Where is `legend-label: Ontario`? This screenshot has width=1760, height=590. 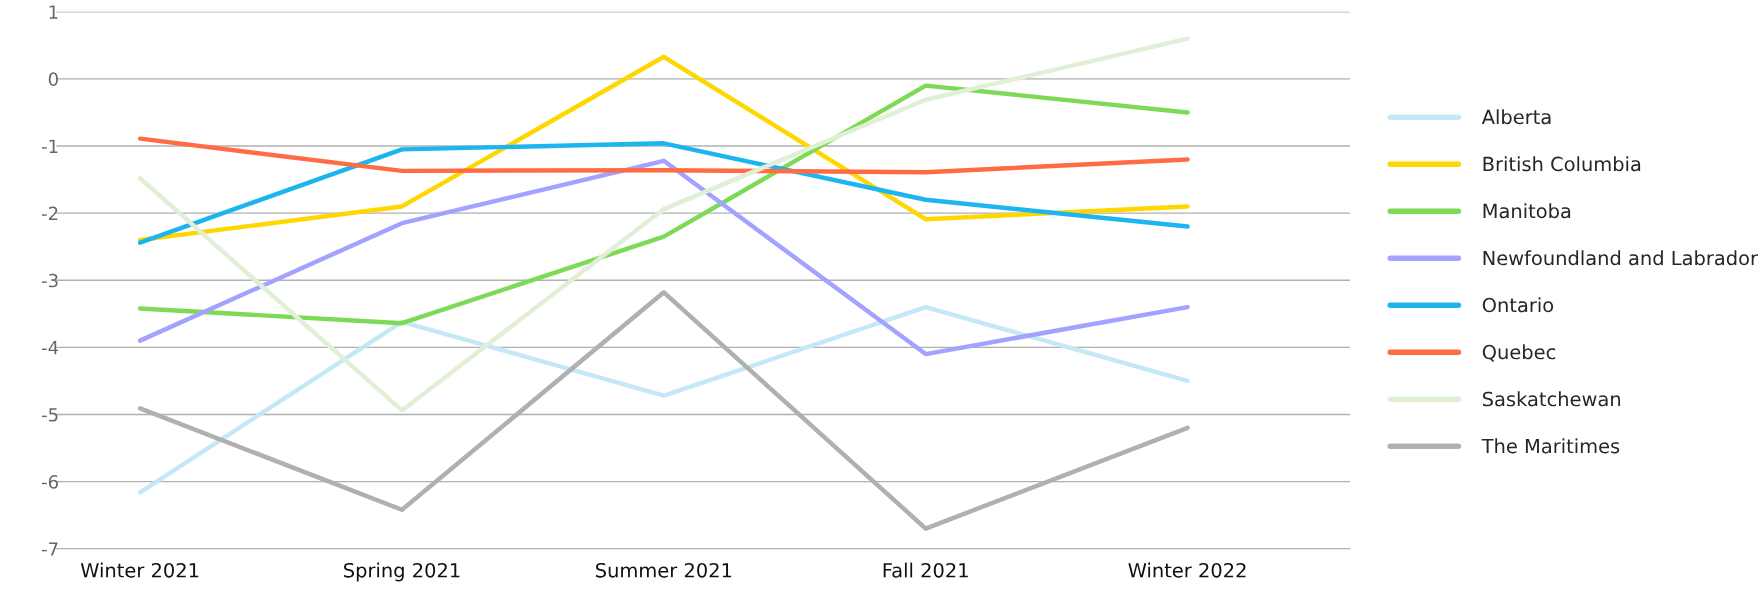
legend-label: Ontario is located at coordinates (1518, 305).